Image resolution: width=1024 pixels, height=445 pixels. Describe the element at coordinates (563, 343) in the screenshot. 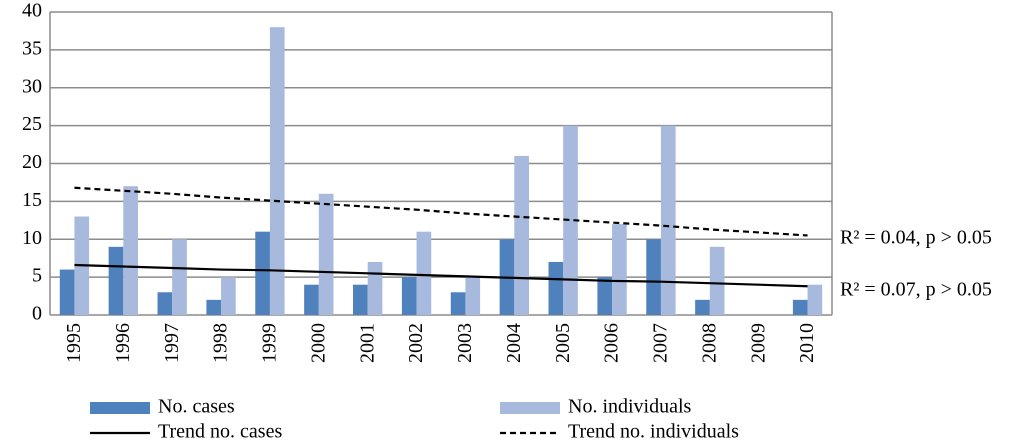

I see `x-tick-label: 2005` at that location.